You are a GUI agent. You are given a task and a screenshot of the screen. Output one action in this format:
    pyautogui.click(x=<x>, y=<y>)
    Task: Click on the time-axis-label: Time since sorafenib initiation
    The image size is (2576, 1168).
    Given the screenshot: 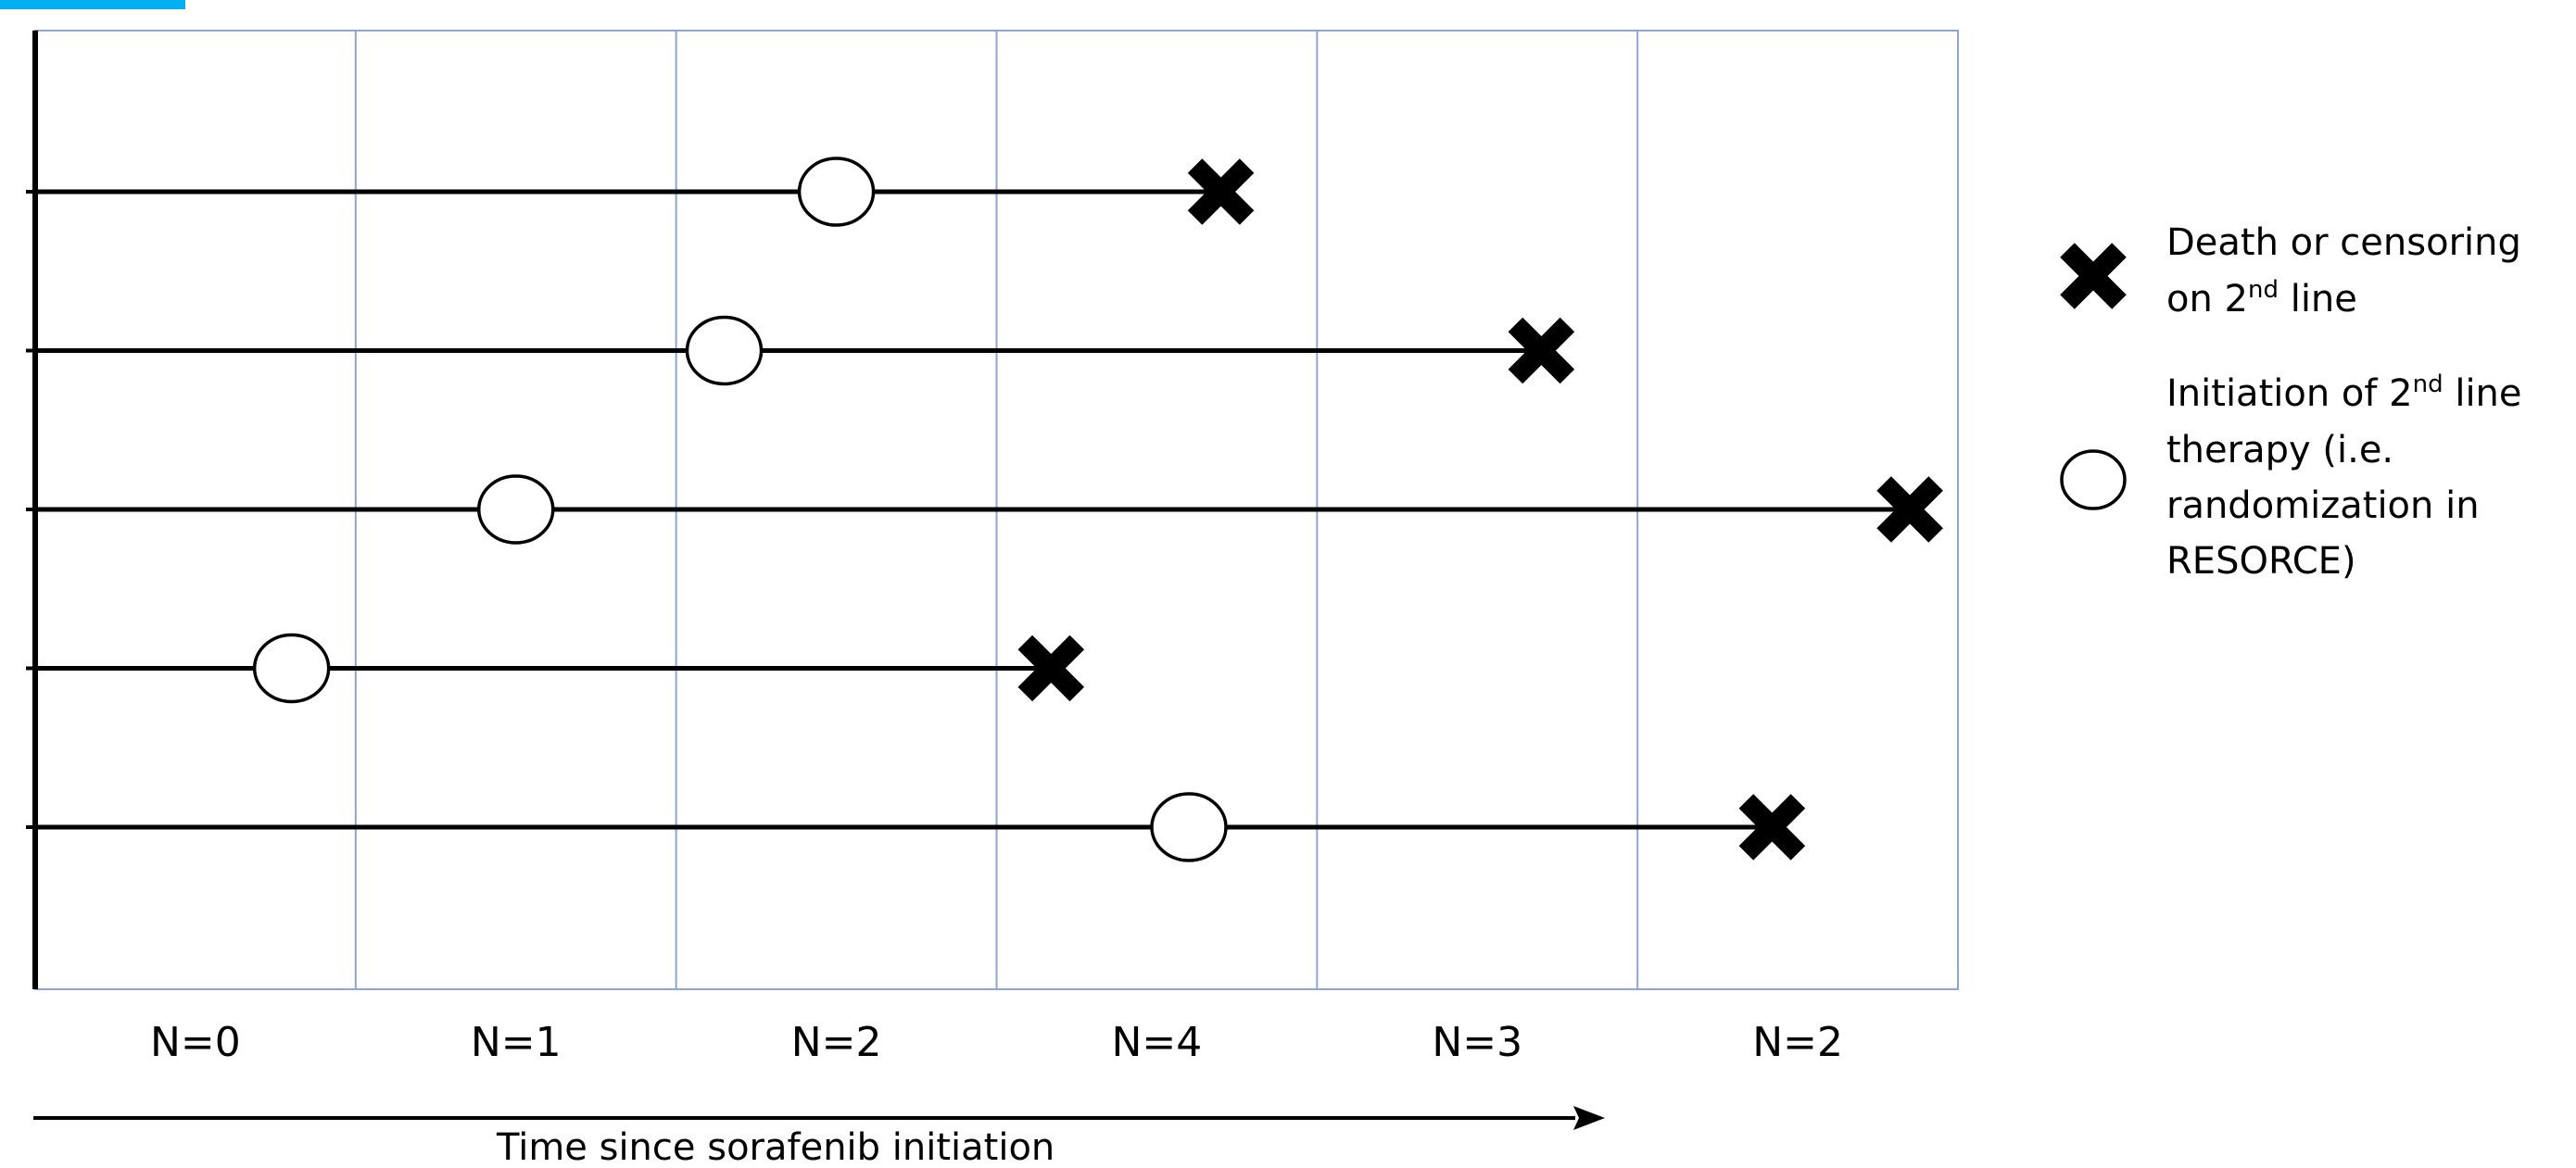 What is the action you would take?
    pyautogui.click(x=775, y=1147)
    